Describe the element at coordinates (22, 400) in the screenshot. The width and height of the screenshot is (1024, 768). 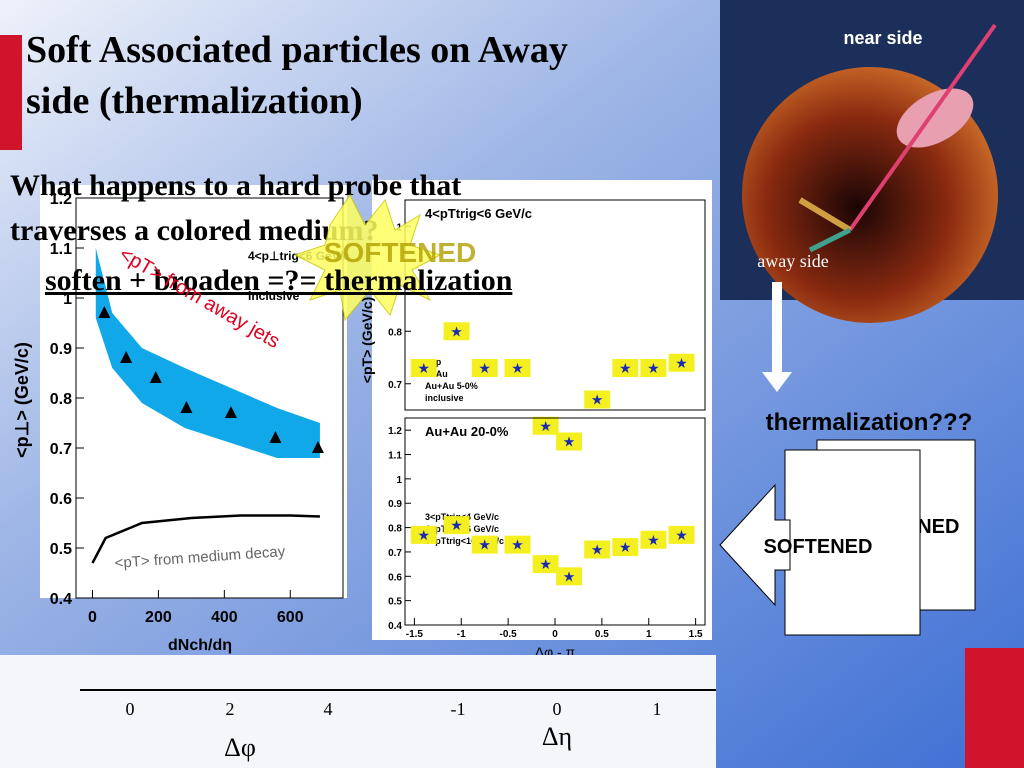
I see `y-axis-label: <p⊥> (GeV/c)` at that location.